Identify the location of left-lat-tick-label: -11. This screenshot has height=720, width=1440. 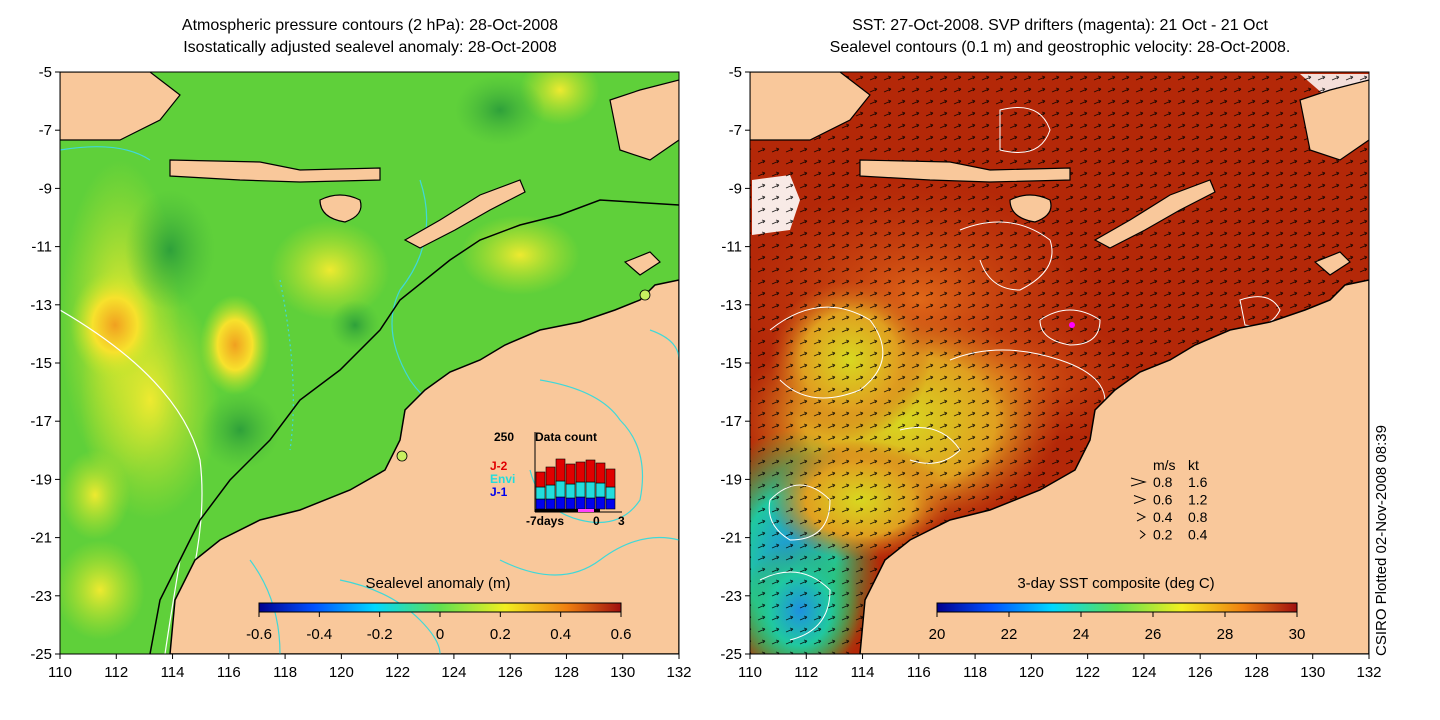
(41, 247).